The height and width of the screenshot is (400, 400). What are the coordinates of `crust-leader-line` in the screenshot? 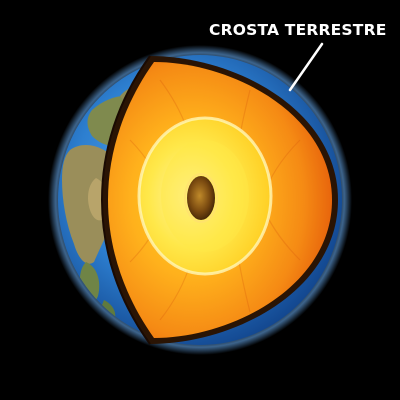 It's located at (306, 67).